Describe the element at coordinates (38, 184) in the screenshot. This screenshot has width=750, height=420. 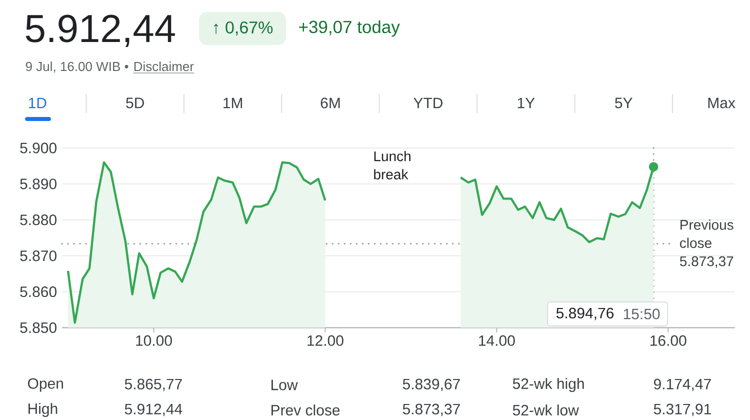
I see `y-tick-label: 5.890` at that location.